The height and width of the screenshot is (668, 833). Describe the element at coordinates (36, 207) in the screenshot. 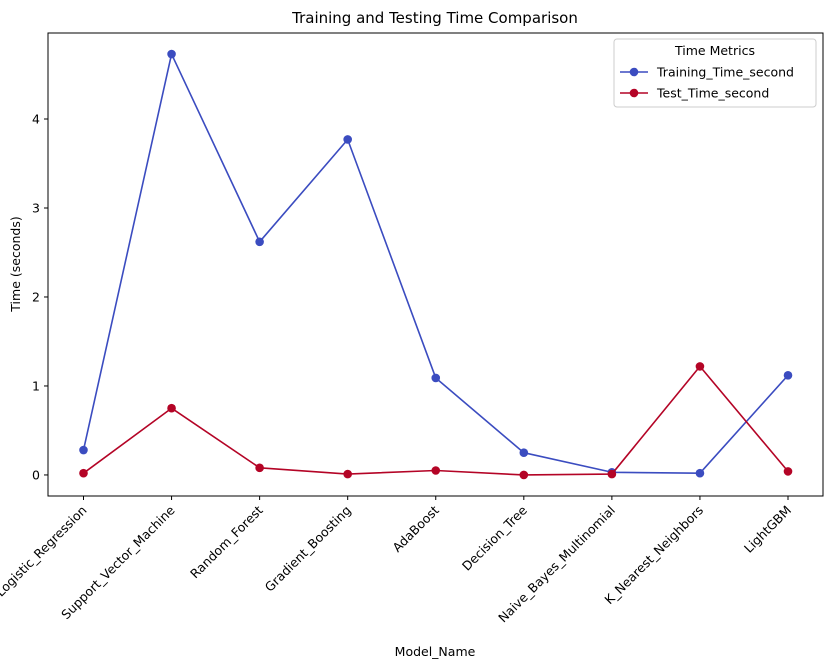

I see `y-tick-label: 3` at that location.